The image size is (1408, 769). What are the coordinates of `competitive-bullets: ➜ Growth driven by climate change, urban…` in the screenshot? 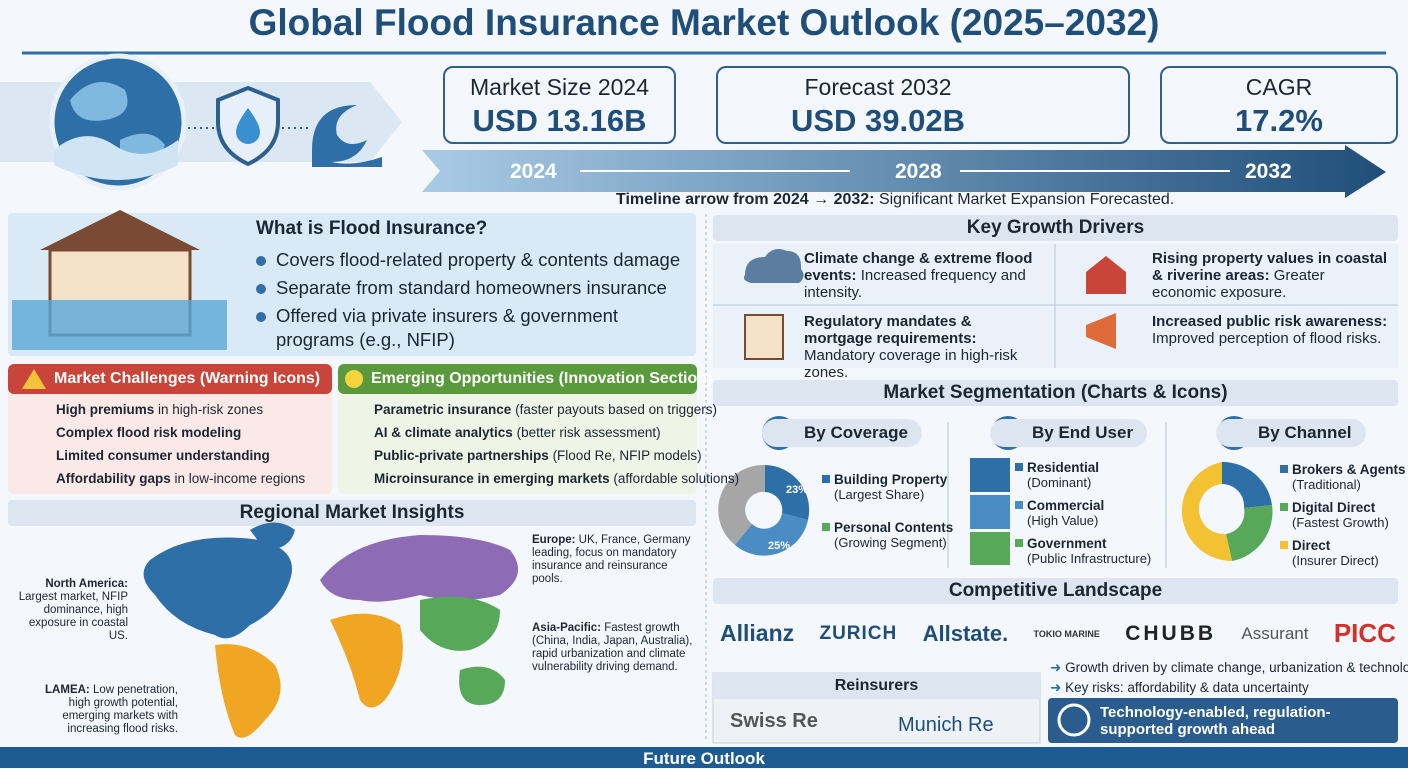 It's located at (1229, 678).